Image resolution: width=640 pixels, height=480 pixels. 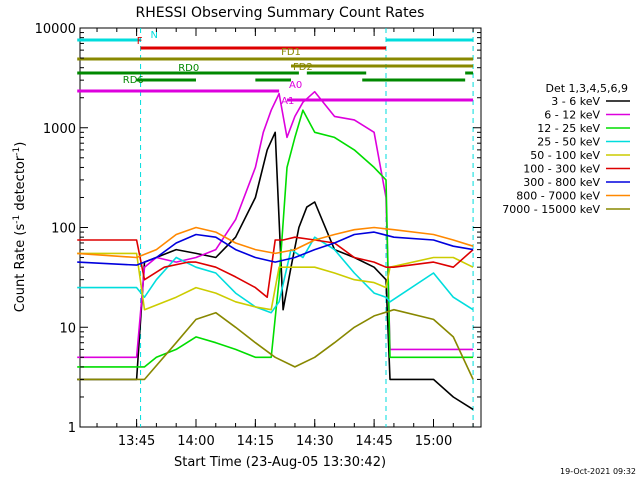 I want to click on flag-a0-label: A0, so click(x=295, y=85).